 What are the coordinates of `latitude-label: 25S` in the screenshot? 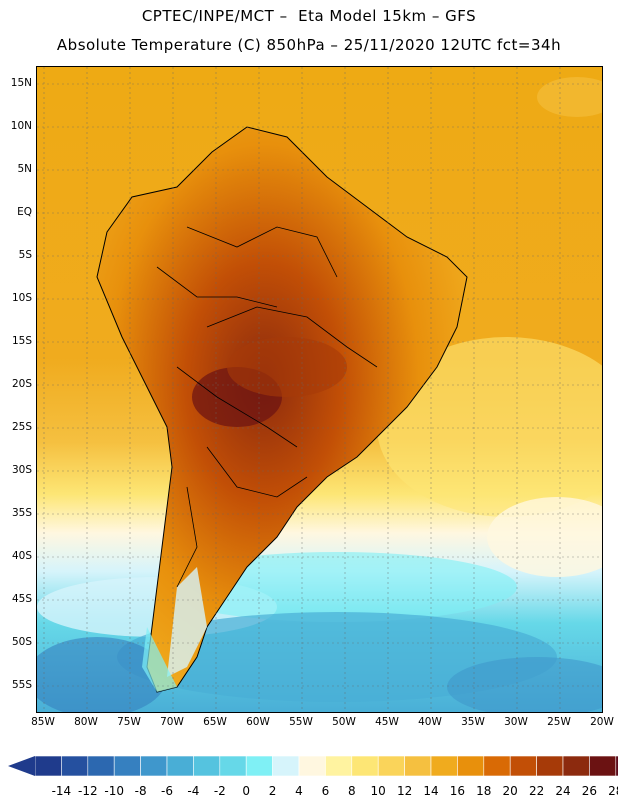 It's located at (21, 427).